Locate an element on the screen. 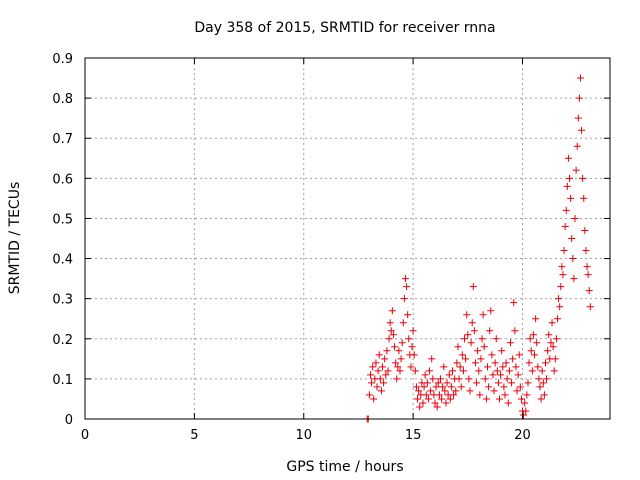  y-tick-label: 0.6 is located at coordinates (62, 179).